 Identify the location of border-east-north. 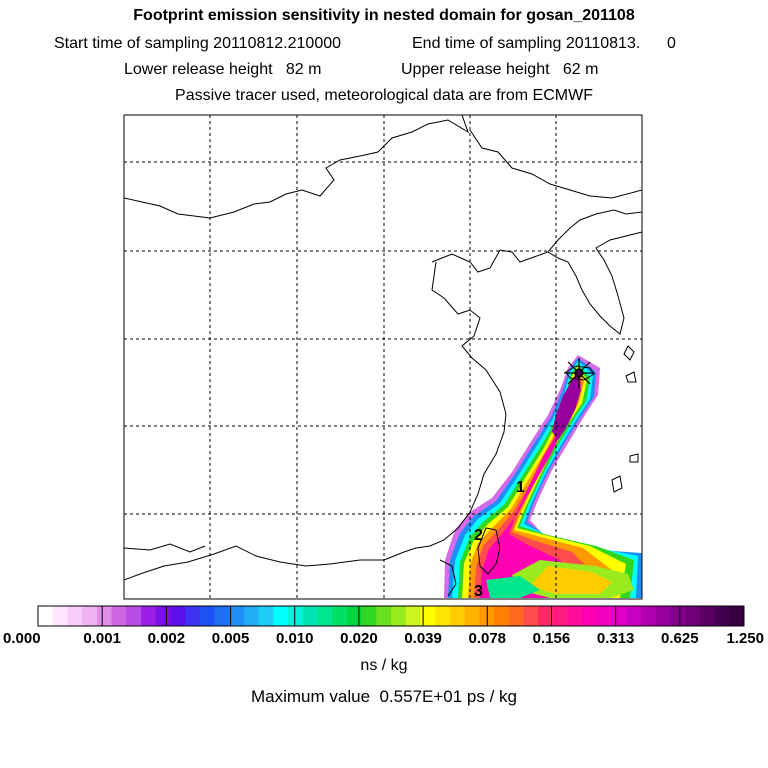
(555, 164).